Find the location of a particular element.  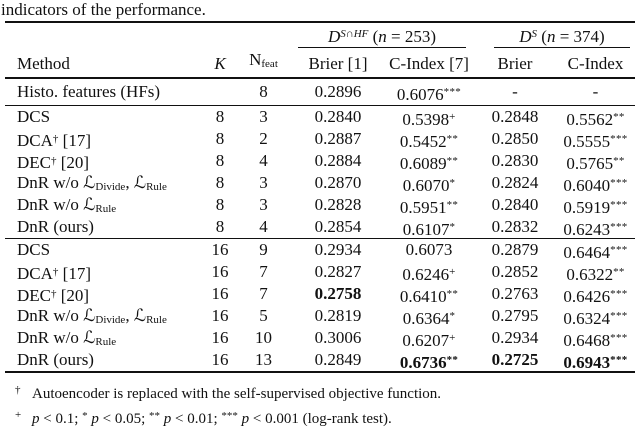

group-header-dataset-s-intersect-hf: DS∩HF (n = 253) is located at coordinates (382, 35).